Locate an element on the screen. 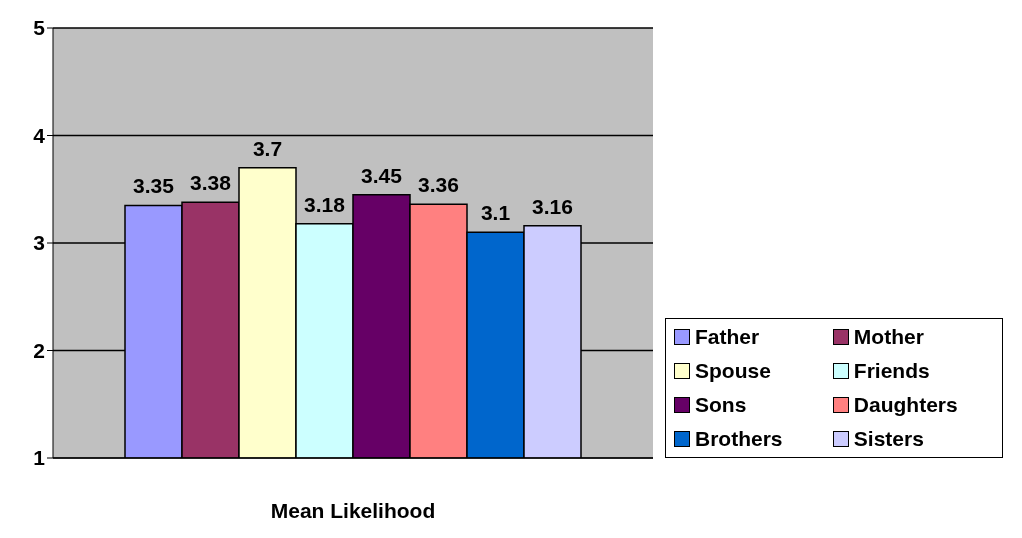  legend-label: Sisters is located at coordinates (888, 439).